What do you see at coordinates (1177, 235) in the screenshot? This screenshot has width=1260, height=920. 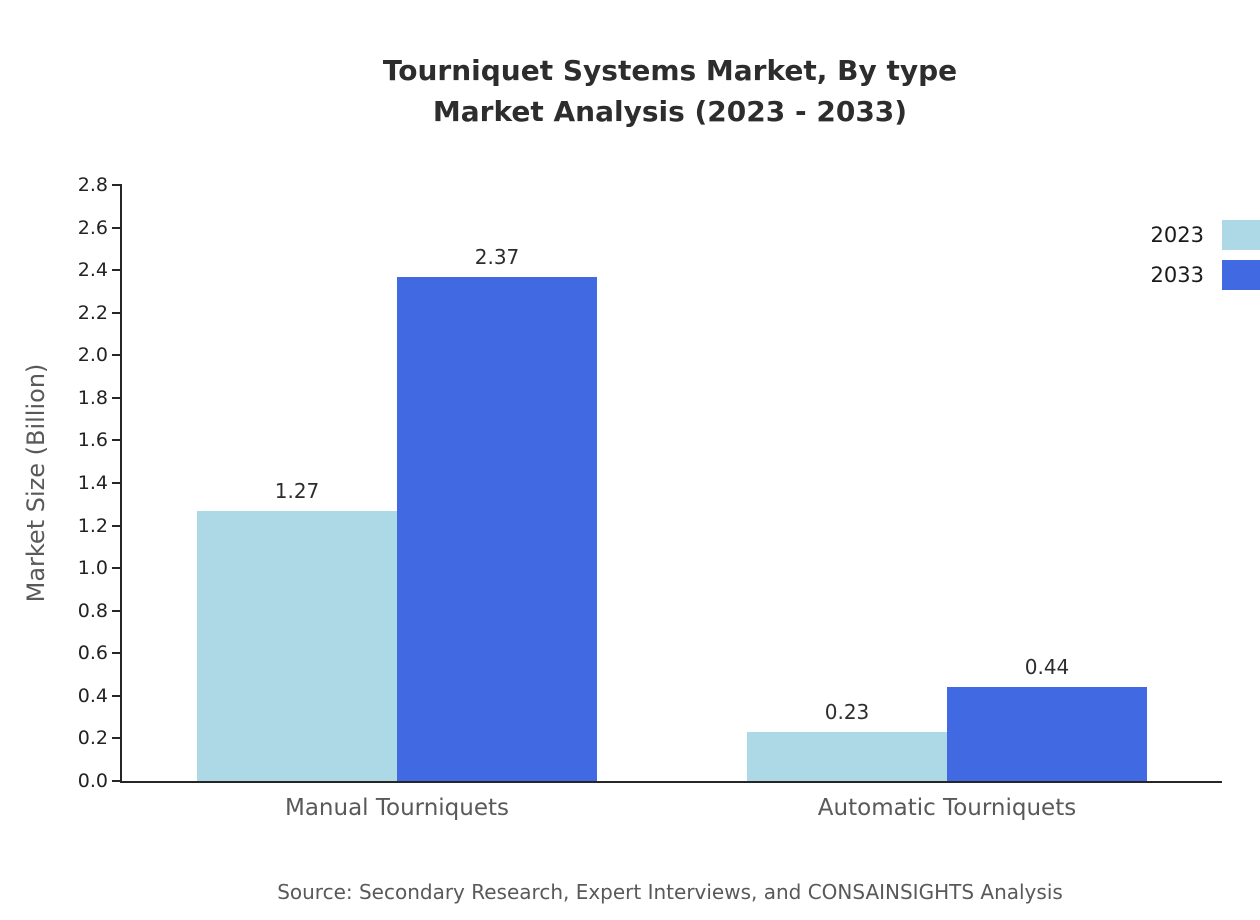 I see `legend-label: 2023` at bounding box center [1177, 235].